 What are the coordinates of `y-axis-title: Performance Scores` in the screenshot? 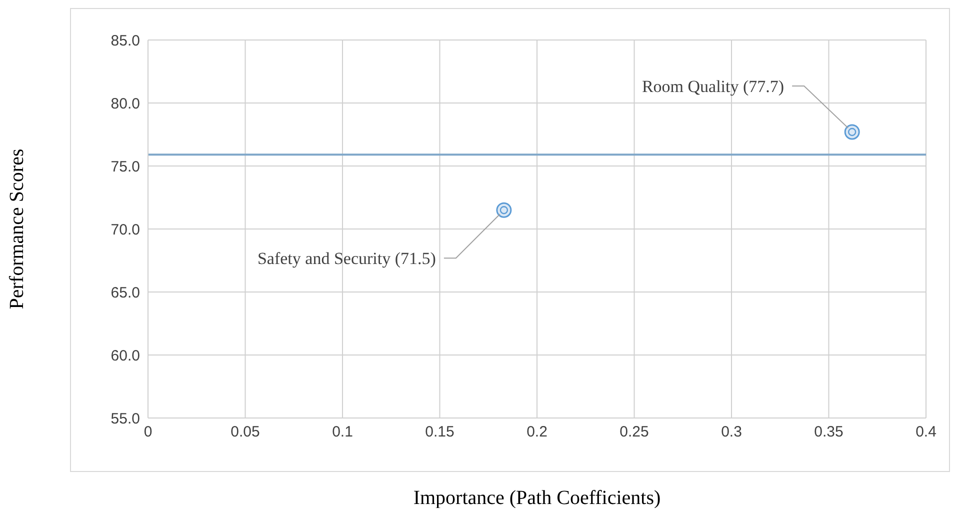 It's located at (17, 229).